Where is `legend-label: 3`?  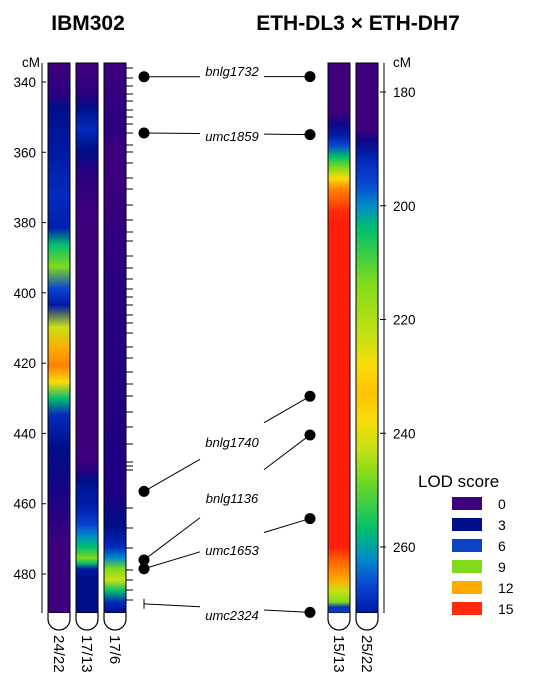
legend-label: 3 is located at coordinates (502, 525).